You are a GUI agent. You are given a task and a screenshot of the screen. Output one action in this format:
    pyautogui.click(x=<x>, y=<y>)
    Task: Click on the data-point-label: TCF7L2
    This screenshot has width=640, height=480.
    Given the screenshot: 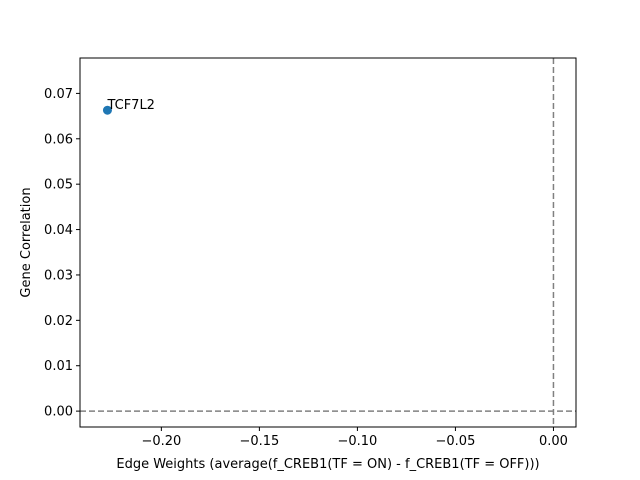 What is the action you would take?
    pyautogui.click(x=130, y=105)
    